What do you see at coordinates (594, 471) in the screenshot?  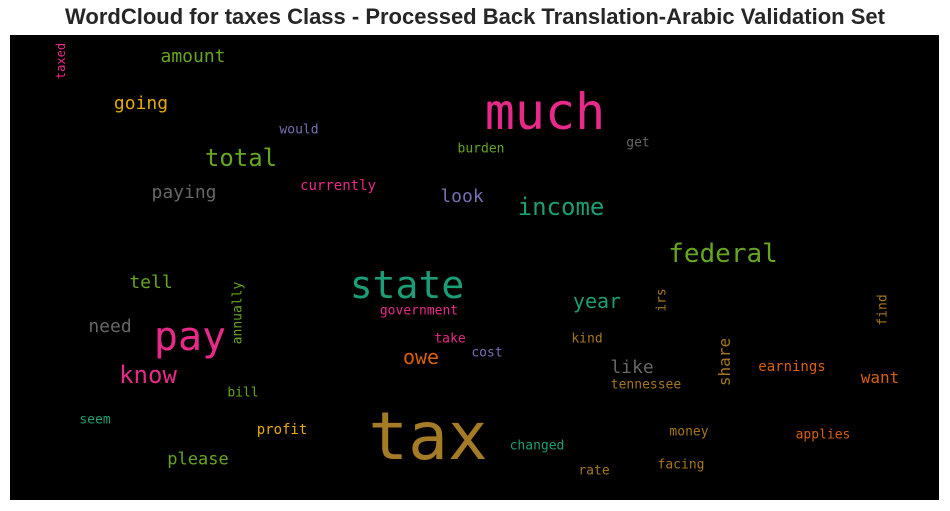 I see `word-rate: rate` at bounding box center [594, 471].